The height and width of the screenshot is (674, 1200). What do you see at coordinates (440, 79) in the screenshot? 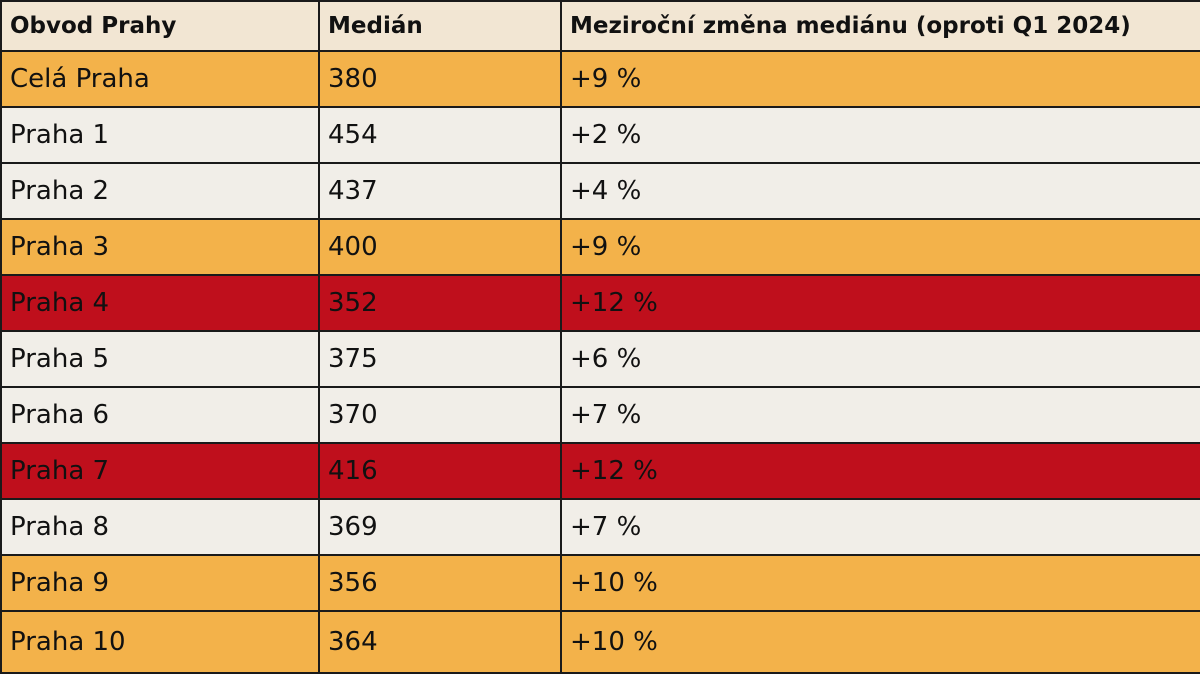
I see `cell-median: 380` at bounding box center [440, 79].